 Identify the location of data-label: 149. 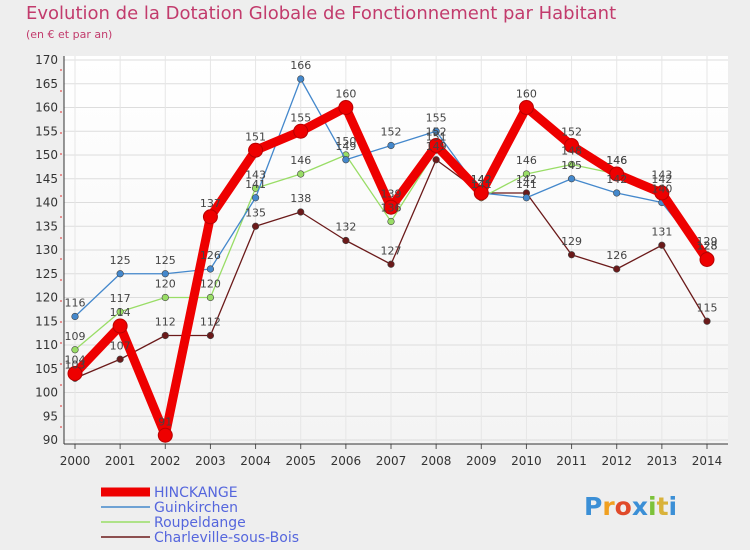
(436, 146).